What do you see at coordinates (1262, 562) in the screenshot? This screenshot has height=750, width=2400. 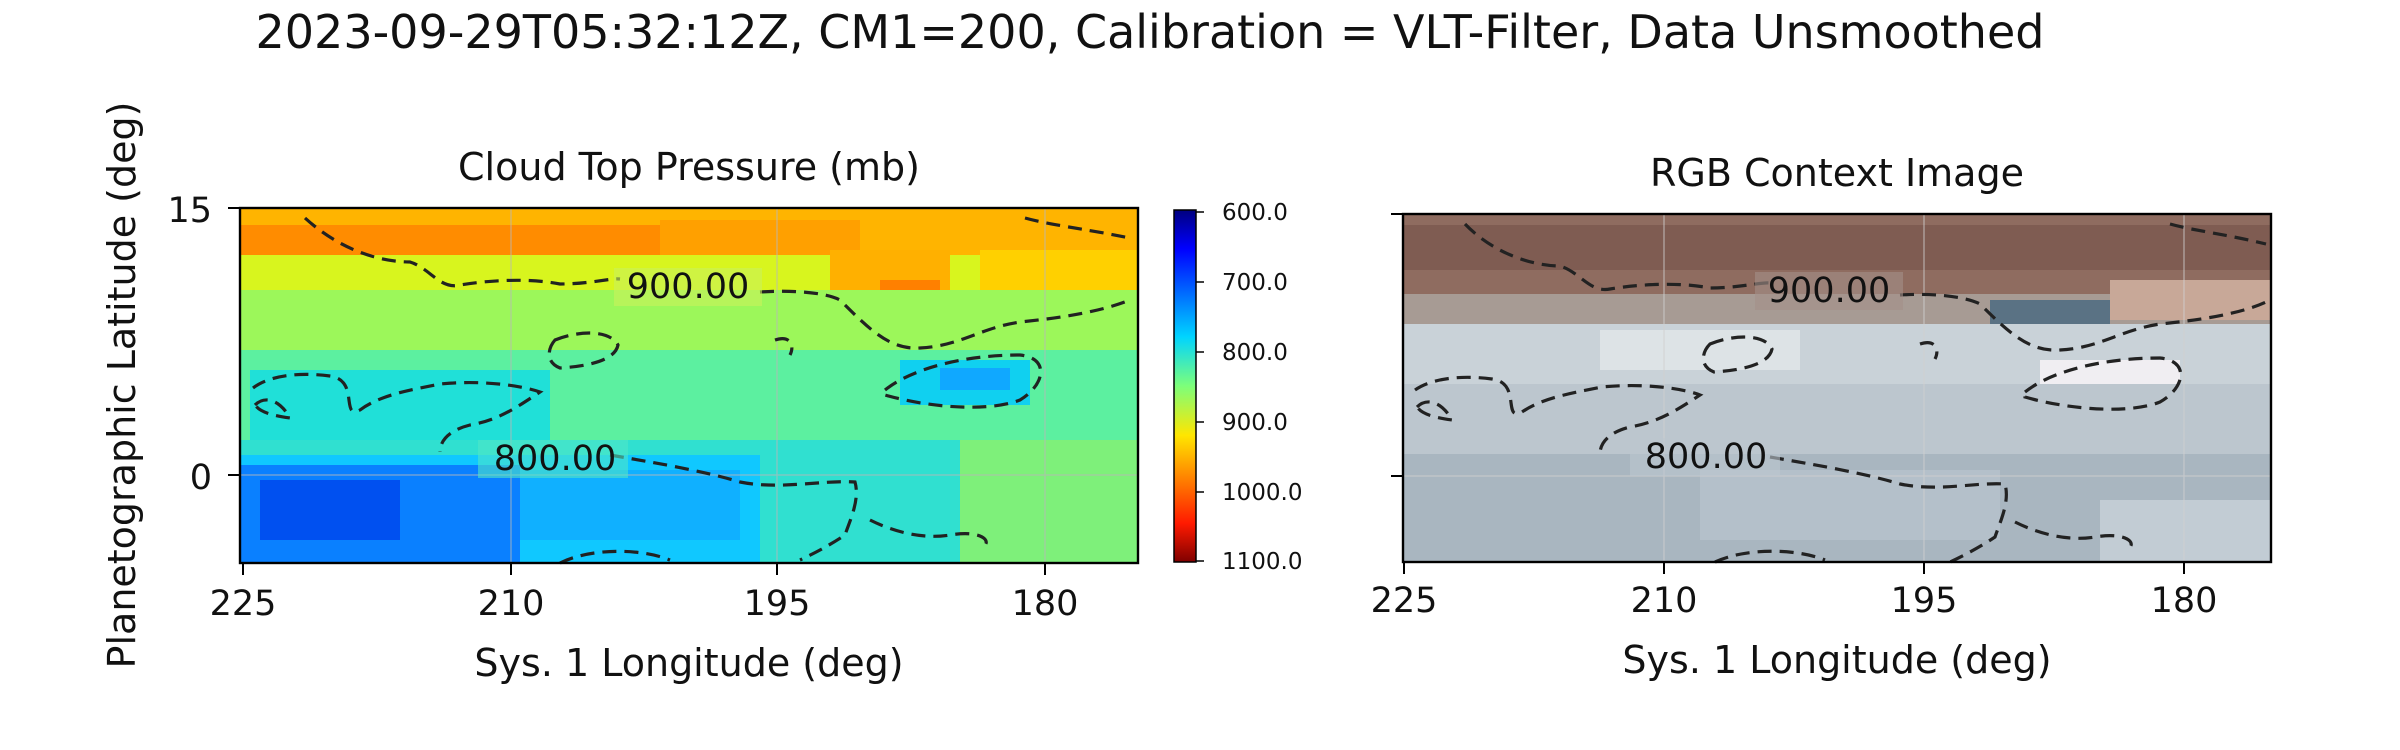 I see `colorbar-tick-label: 1100.0` at bounding box center [1262, 562].